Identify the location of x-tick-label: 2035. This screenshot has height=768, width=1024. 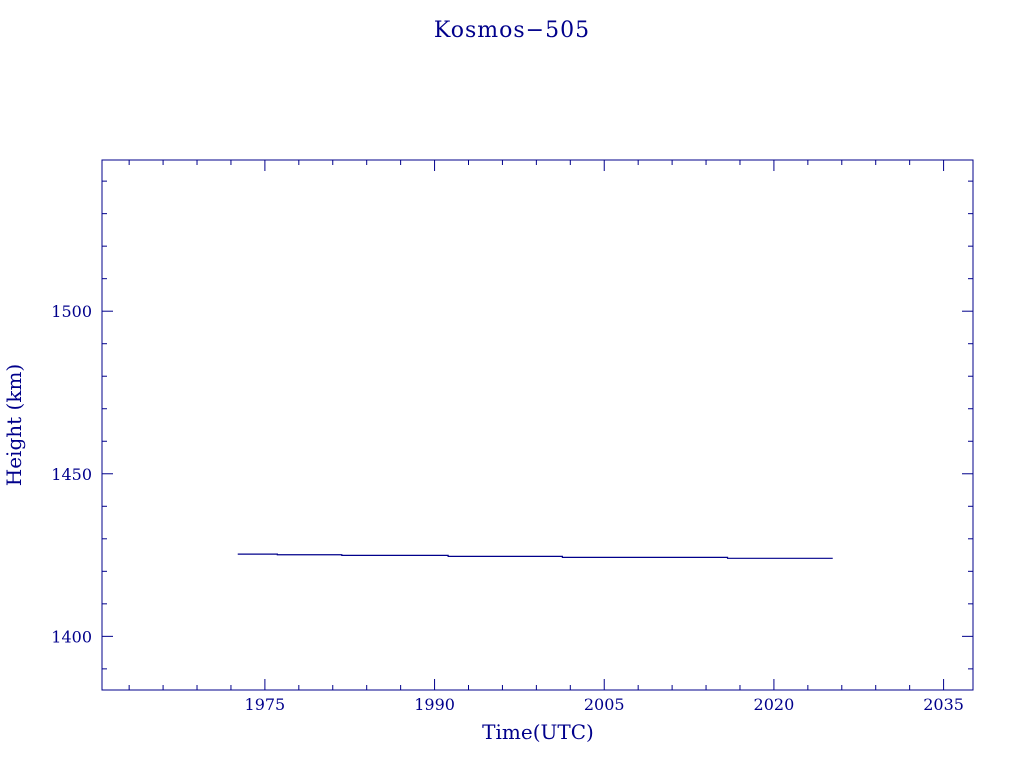
(943, 704).